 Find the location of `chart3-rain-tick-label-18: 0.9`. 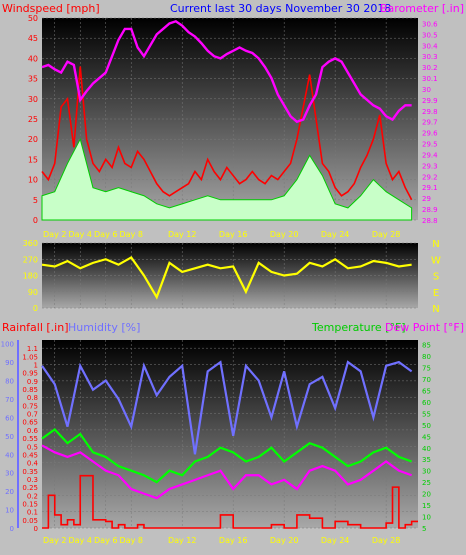

chart3-rain-tick-label-18: 0.9 is located at coordinates (32, 382).